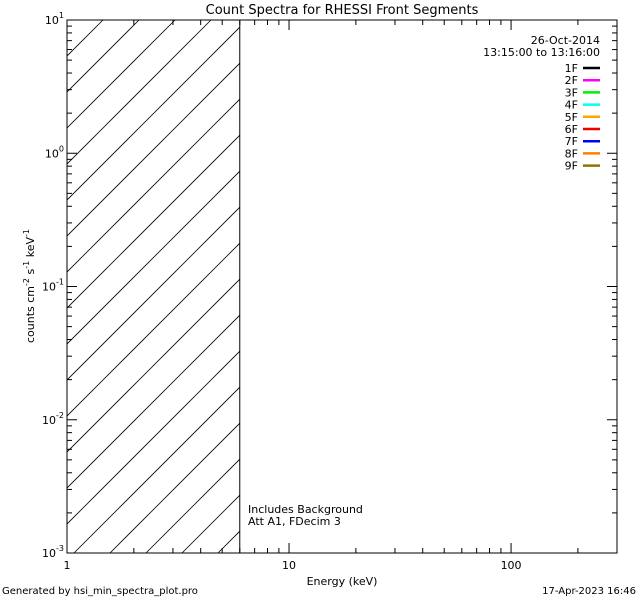  I want to click on legend-label-3F: 3F, so click(571, 92).